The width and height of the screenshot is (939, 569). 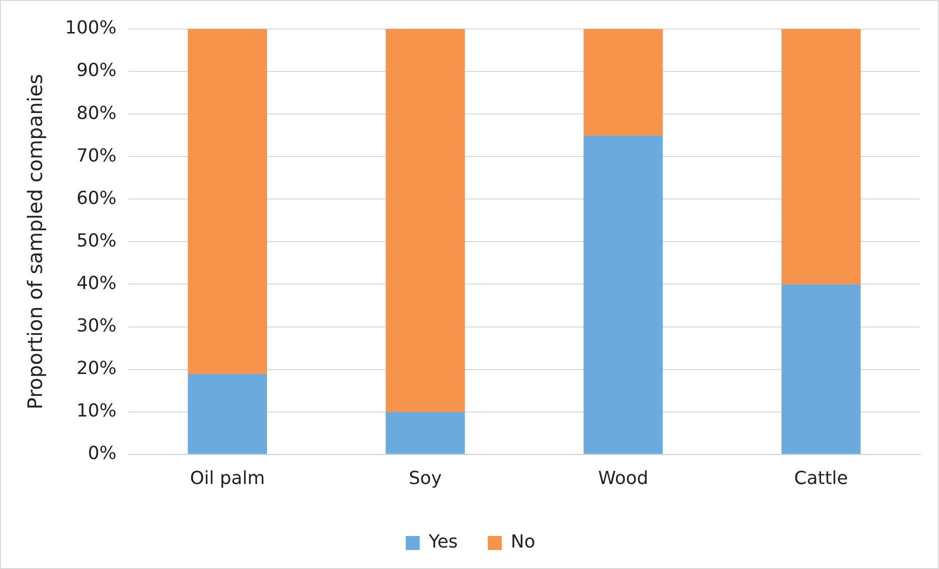 I want to click on y-tick-label: 10%, so click(x=96, y=411).